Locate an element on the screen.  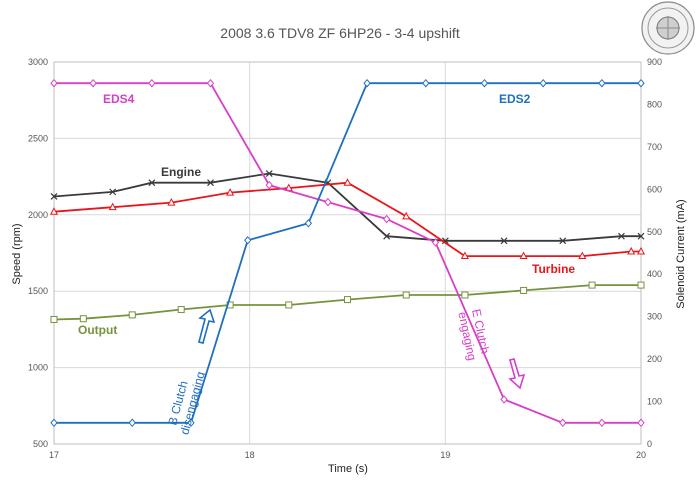
annotation-engine: Engine is located at coordinates (181, 172).